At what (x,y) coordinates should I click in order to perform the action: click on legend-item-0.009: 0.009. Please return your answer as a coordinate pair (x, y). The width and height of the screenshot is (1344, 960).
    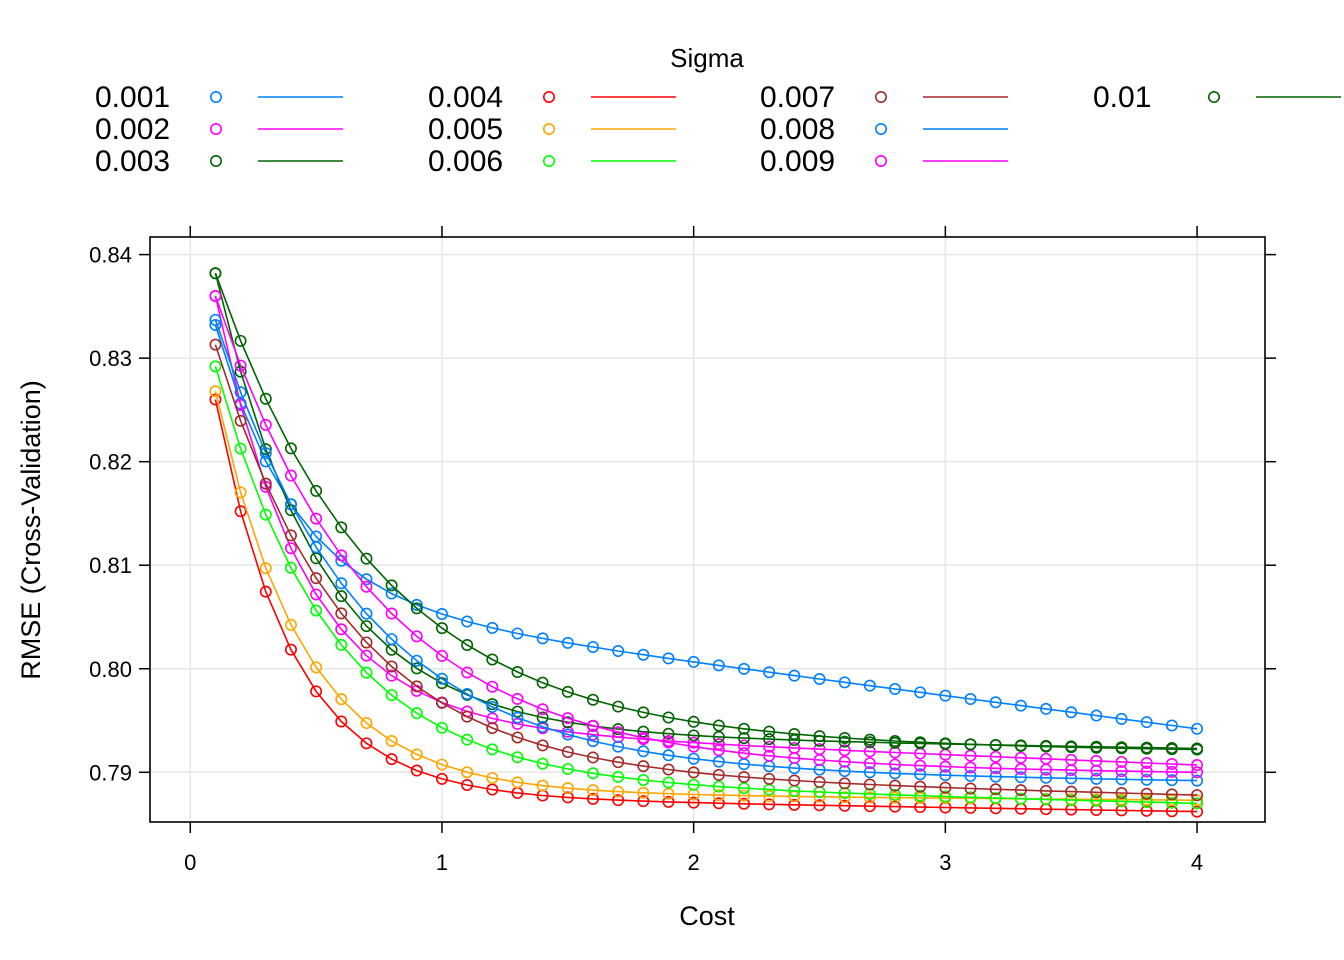
    Looking at the image, I should click on (884, 161).